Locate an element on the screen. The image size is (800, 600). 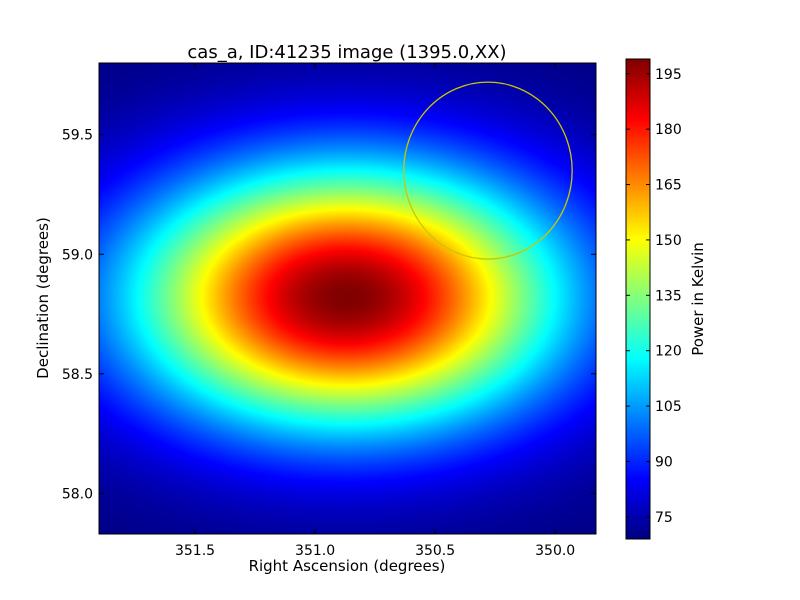
colorbar-frame is located at coordinates (638, 299).